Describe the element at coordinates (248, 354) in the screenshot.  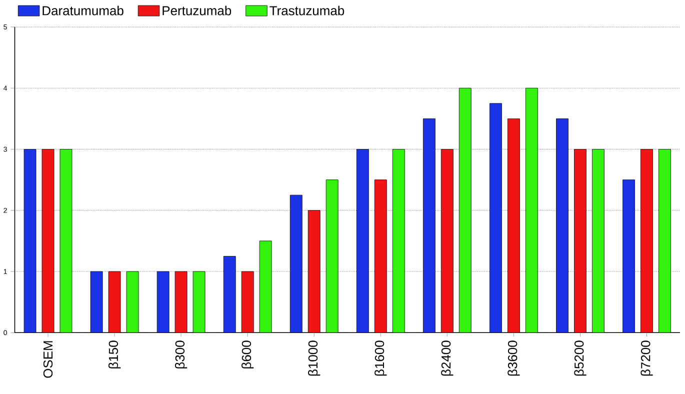
I see `x-tick-label: β600` at that location.